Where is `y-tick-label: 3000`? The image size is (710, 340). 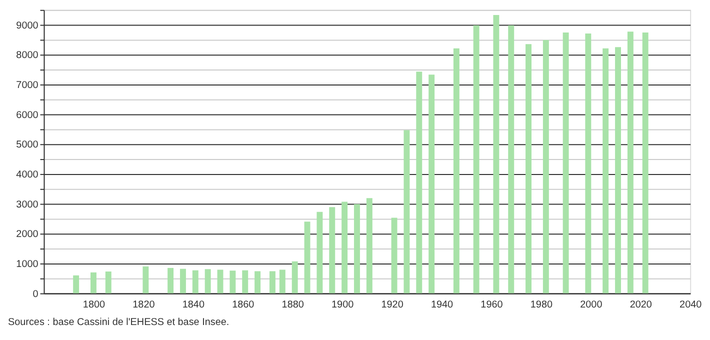 y-tick-label: 3000 is located at coordinates (27, 204).